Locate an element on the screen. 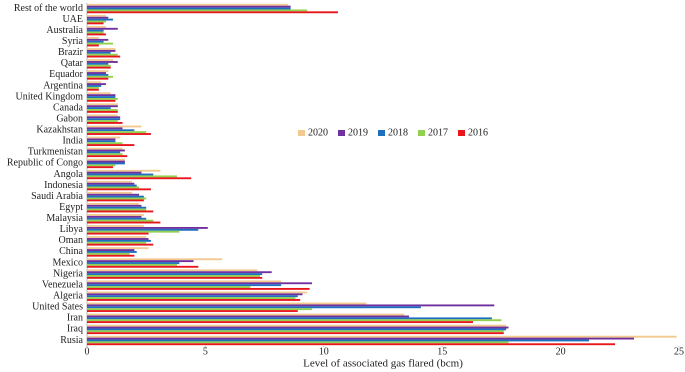 This screenshot has height=372, width=685. y-tick-label: Argentina is located at coordinates (63, 85).